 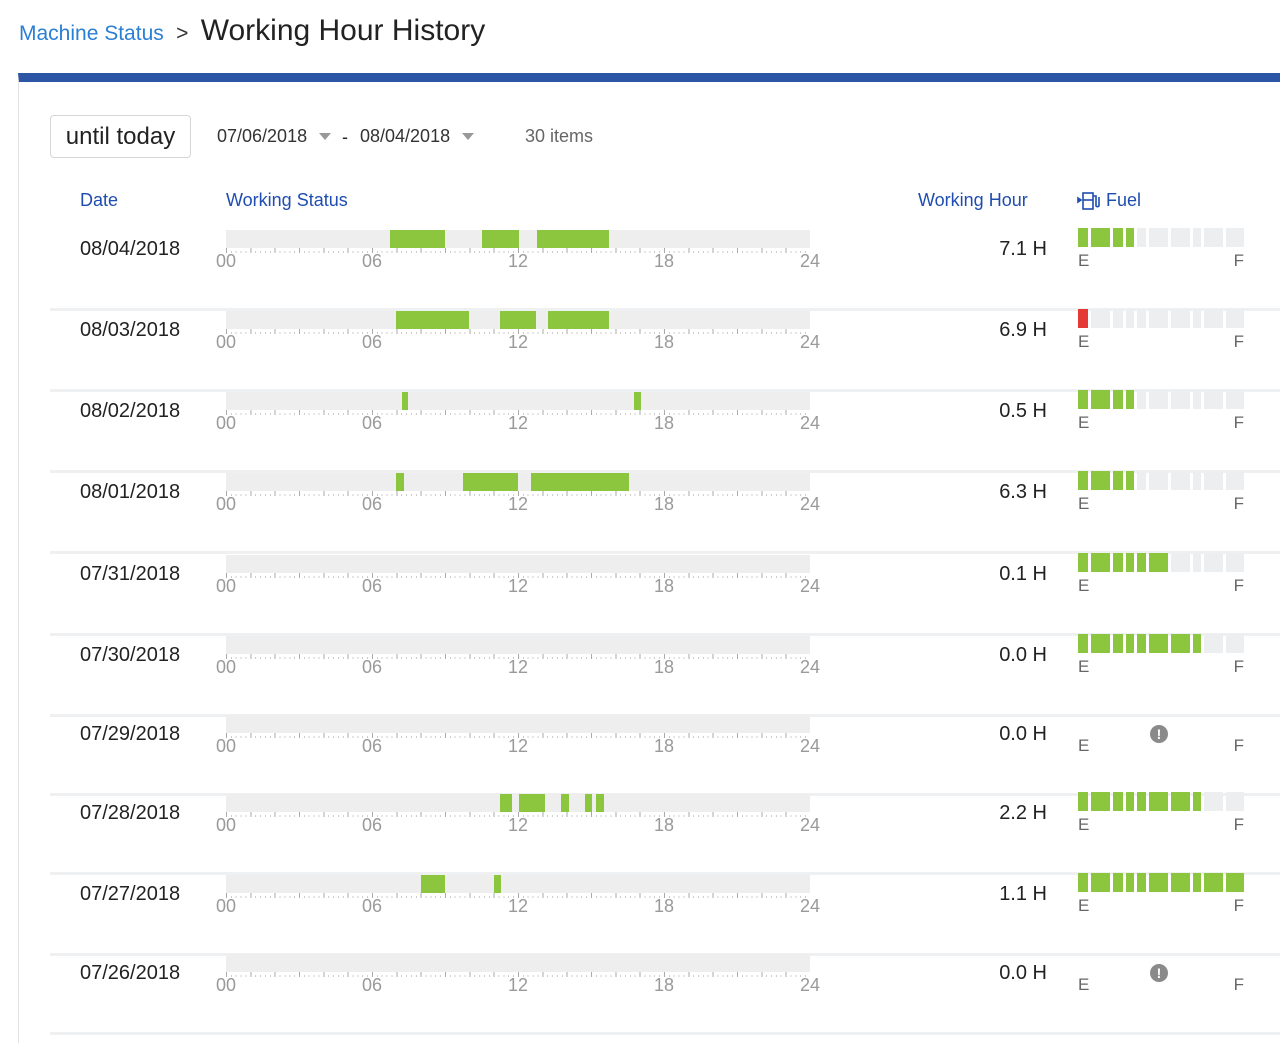 What do you see at coordinates (120, 136) in the screenshot?
I see `until-today-button: until today` at bounding box center [120, 136].